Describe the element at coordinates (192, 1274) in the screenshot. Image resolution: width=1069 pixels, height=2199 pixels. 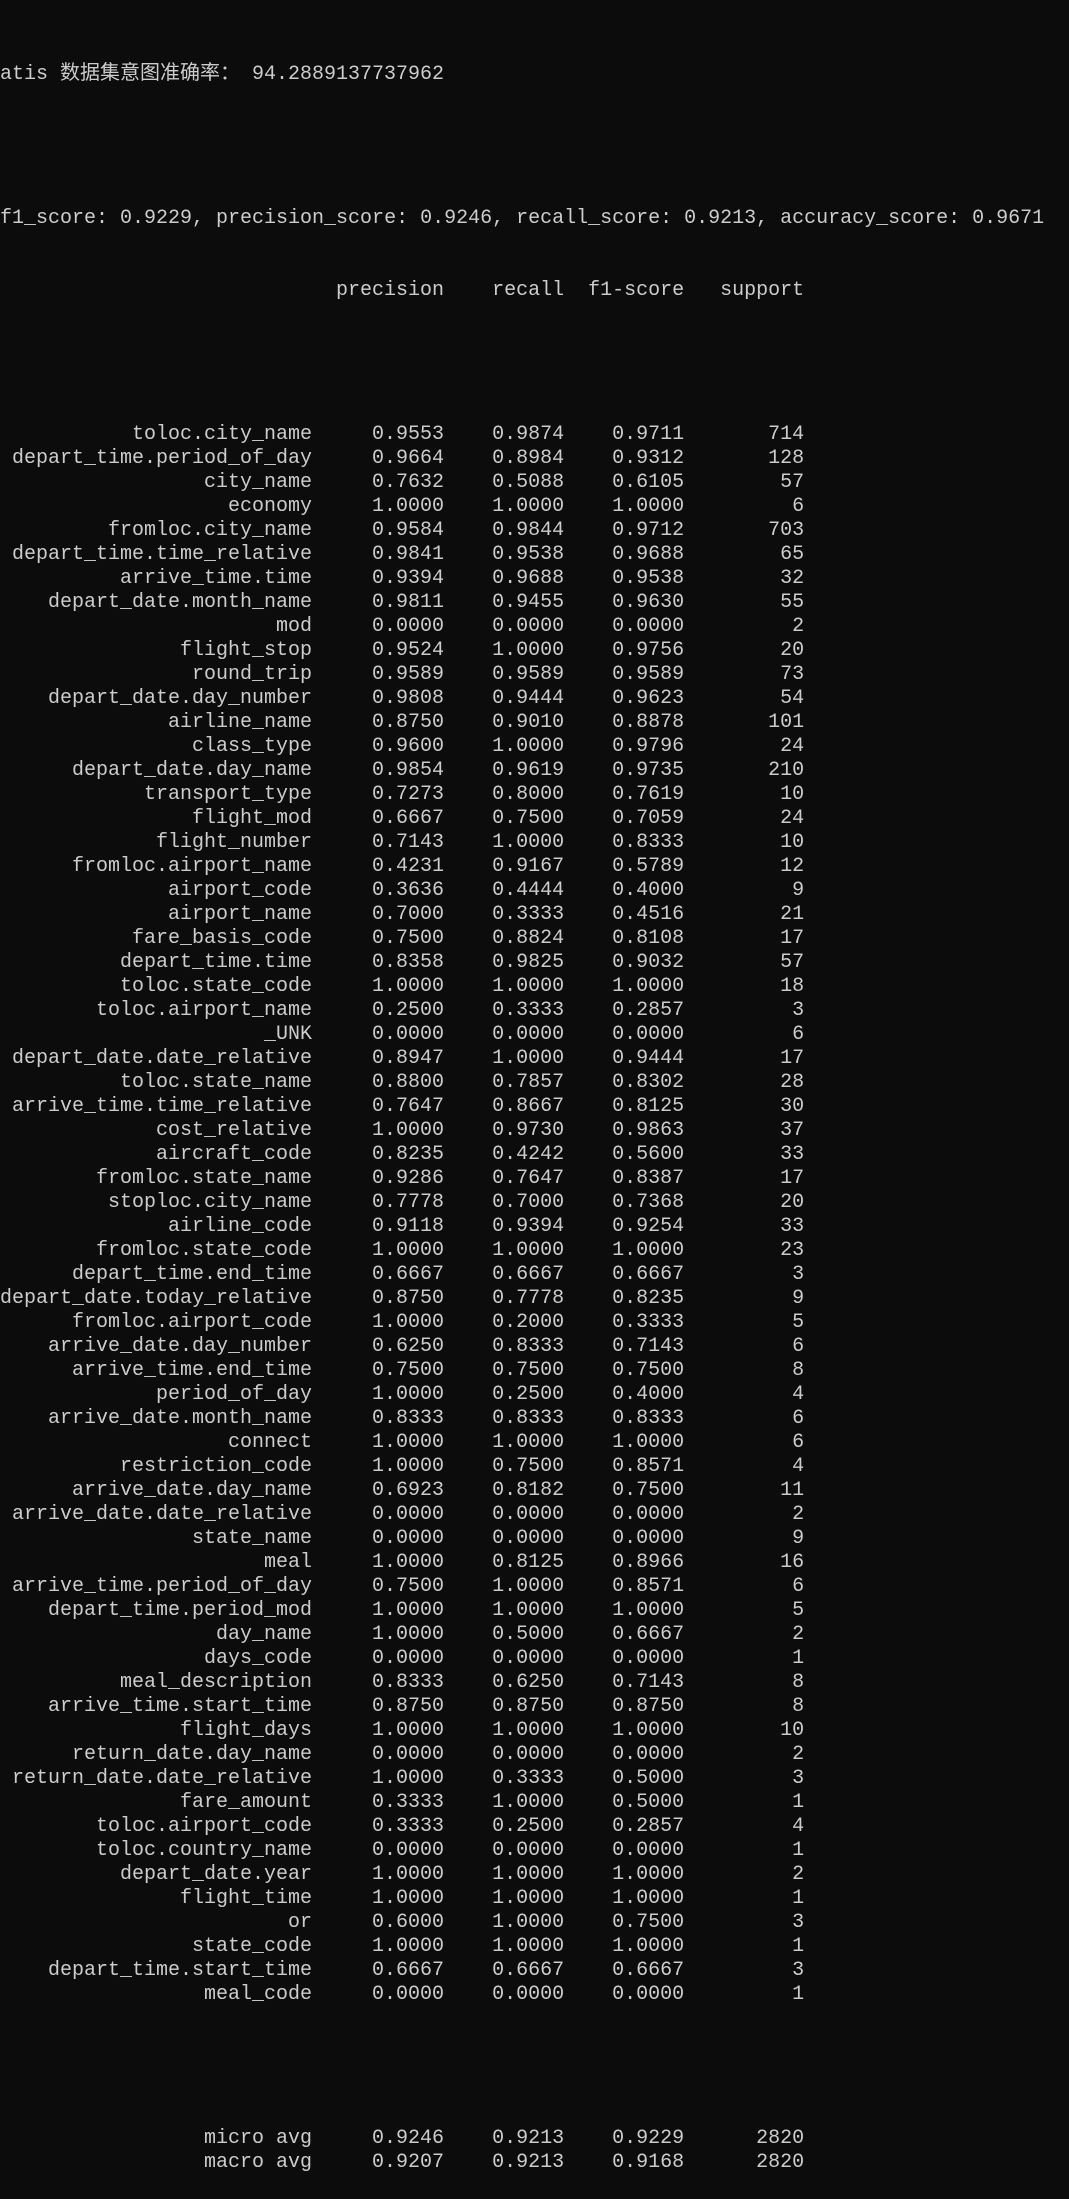
I see `cell-label: depart_time.end_time` at that location.